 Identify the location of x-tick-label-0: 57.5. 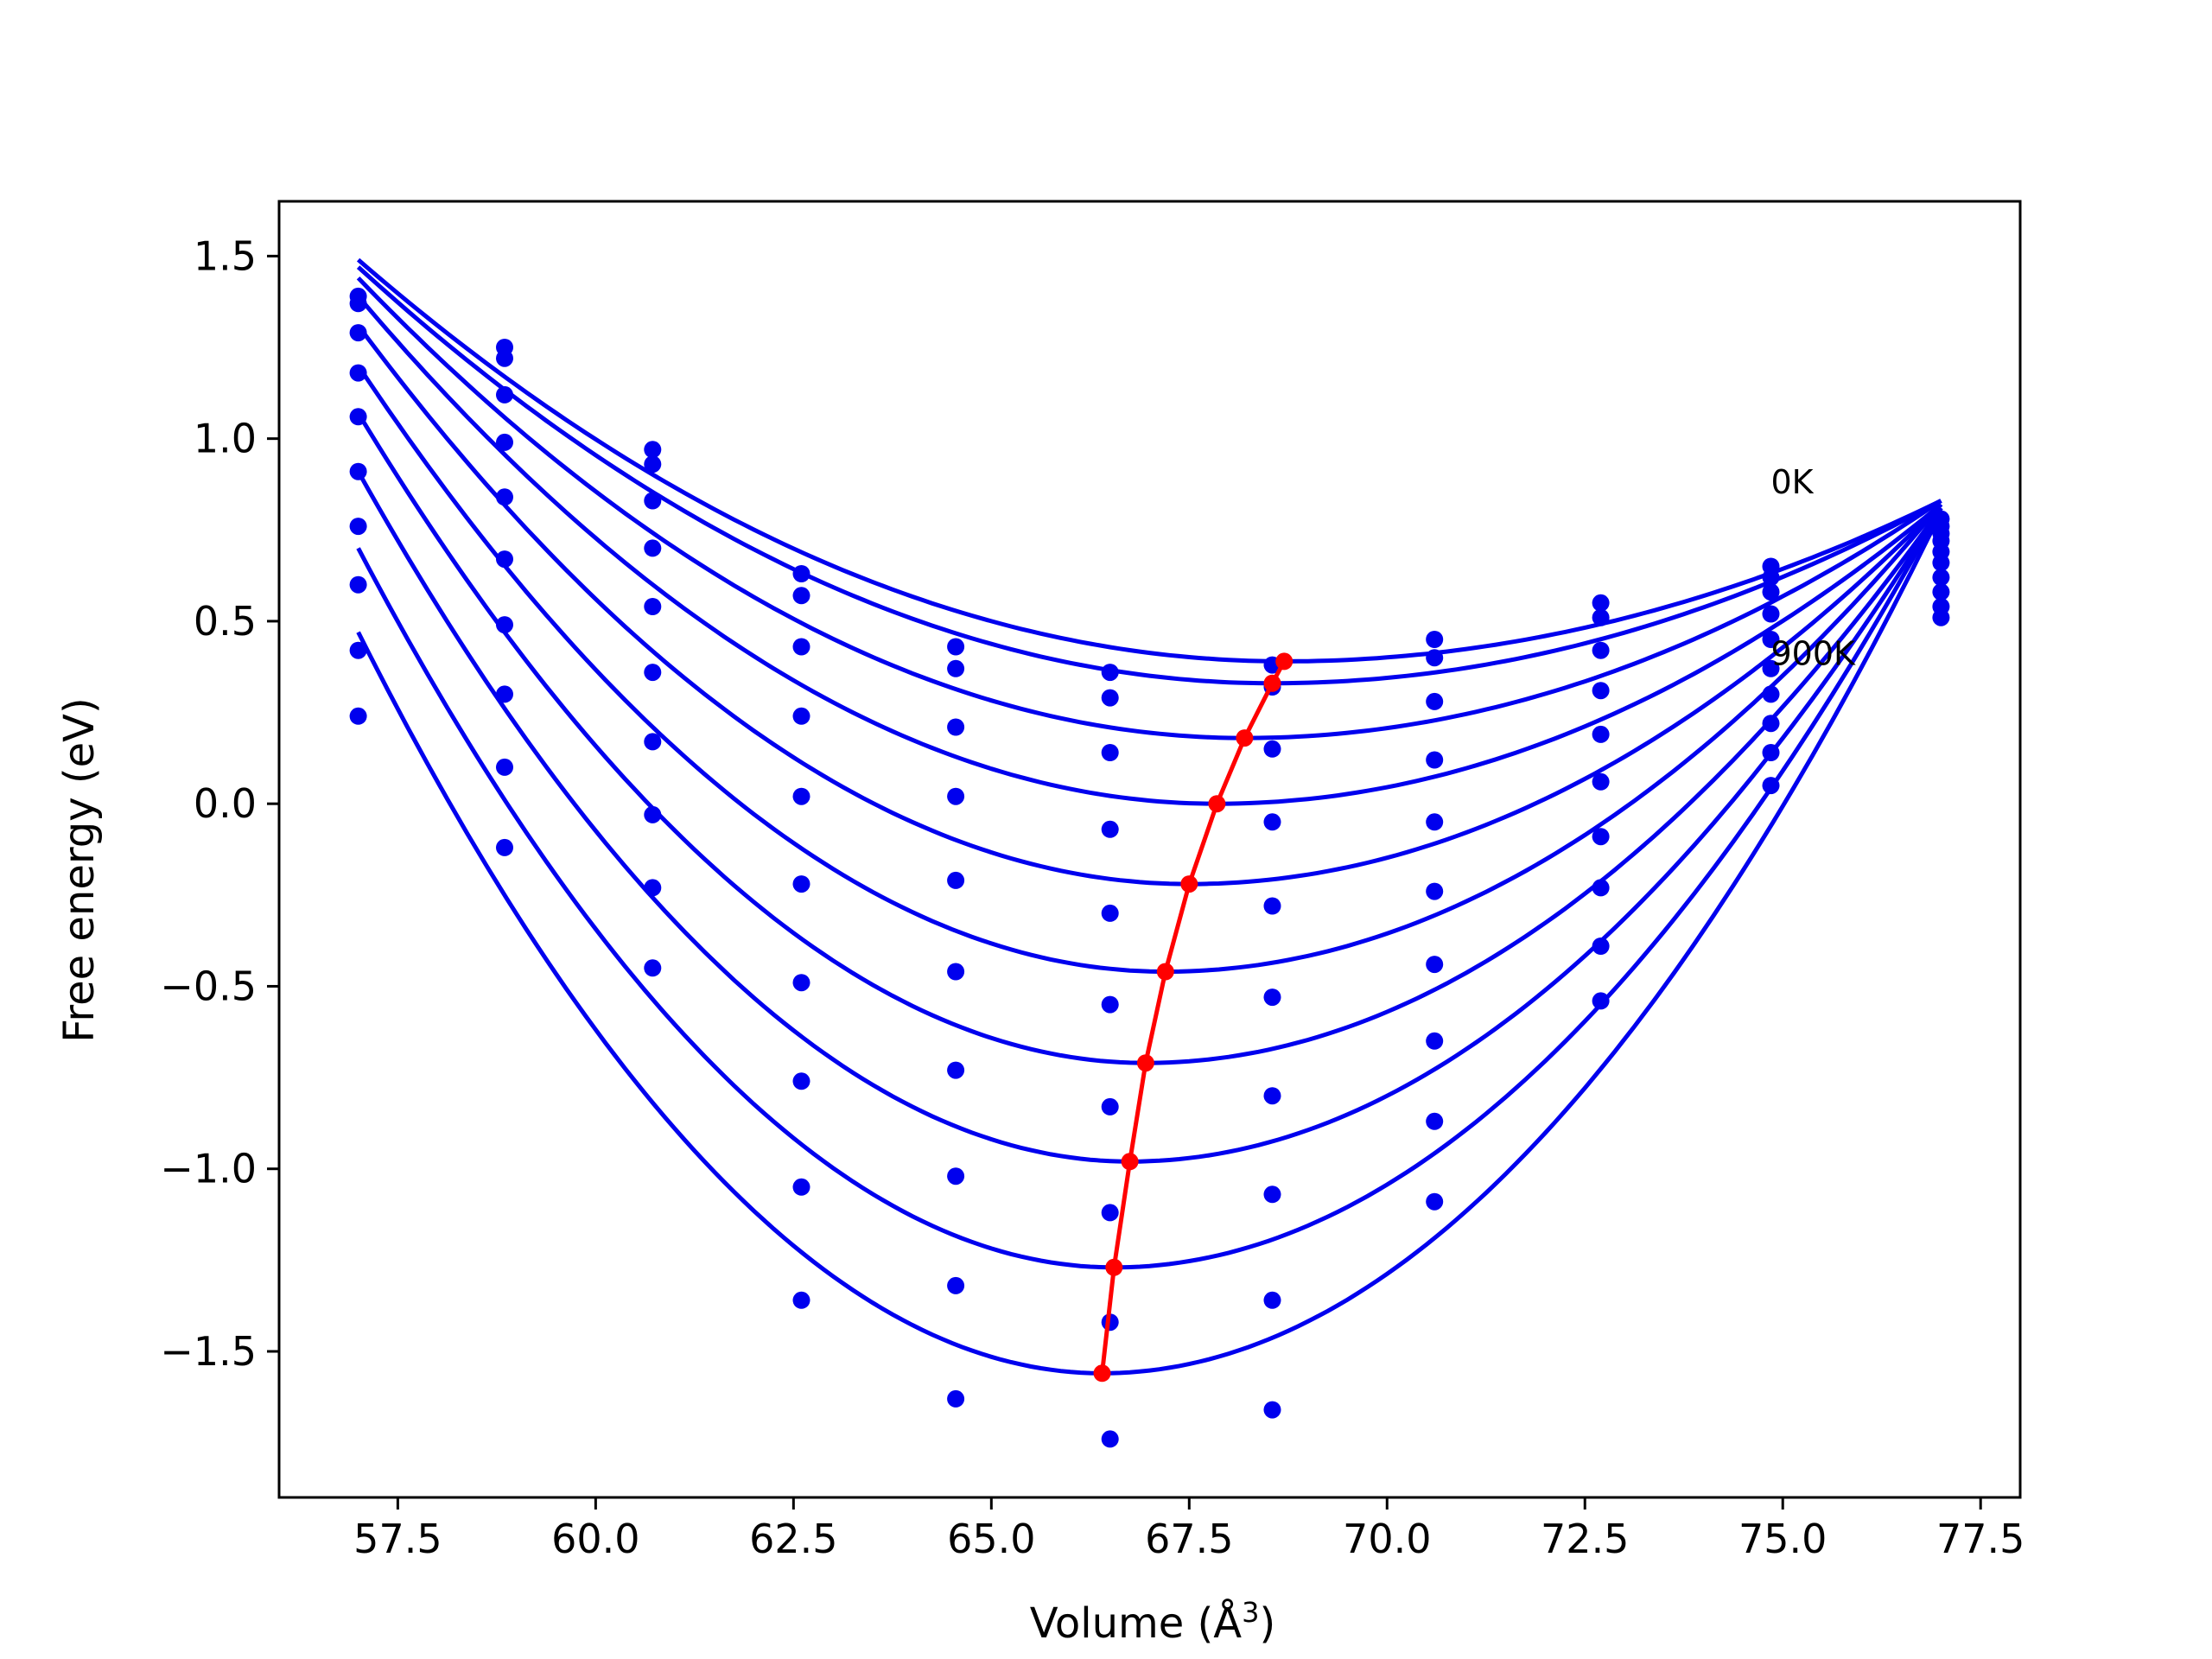
(397, 1539).